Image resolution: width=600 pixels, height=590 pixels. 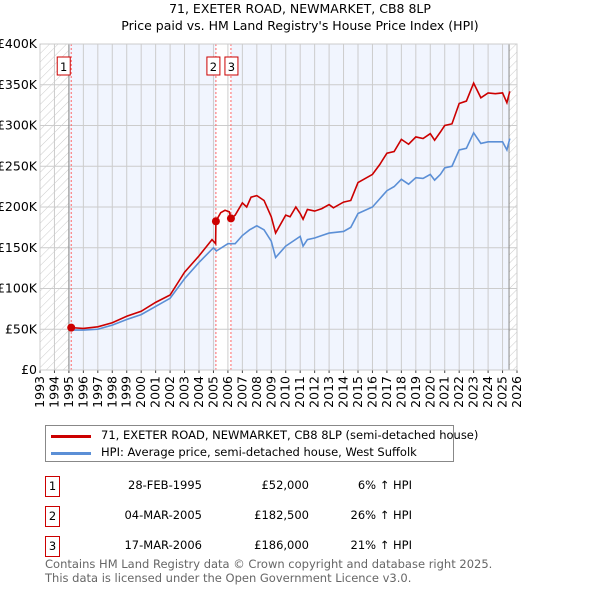 What do you see at coordinates (458, 392) in the screenshot?
I see `x-tick-label: 2022` at bounding box center [458, 392].